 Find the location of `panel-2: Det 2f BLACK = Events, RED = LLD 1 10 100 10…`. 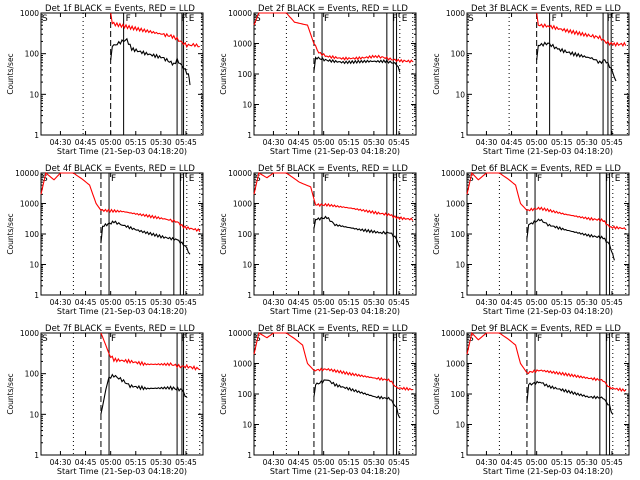

panel-2: Det 2f BLACK = Events, RED = LLD 1 10 100 10… is located at coordinates (318, 80).